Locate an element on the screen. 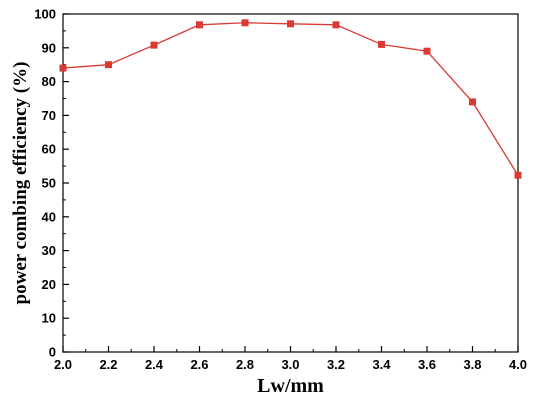 The height and width of the screenshot is (403, 550). y-axis-title: power combing efficiency (%) is located at coordinates (20, 183).